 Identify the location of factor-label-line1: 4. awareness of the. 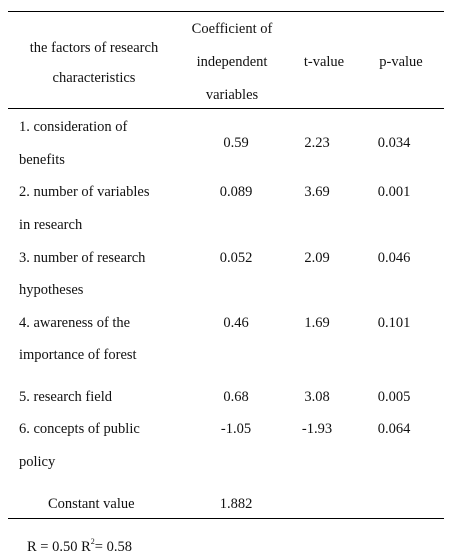
(75, 323).